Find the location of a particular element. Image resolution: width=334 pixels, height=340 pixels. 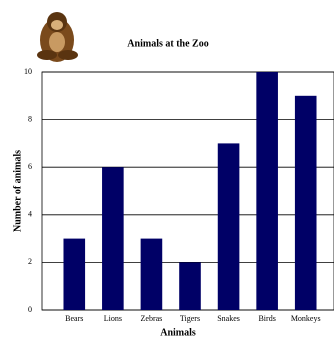

y-tick-label: 8 is located at coordinates (30, 118).